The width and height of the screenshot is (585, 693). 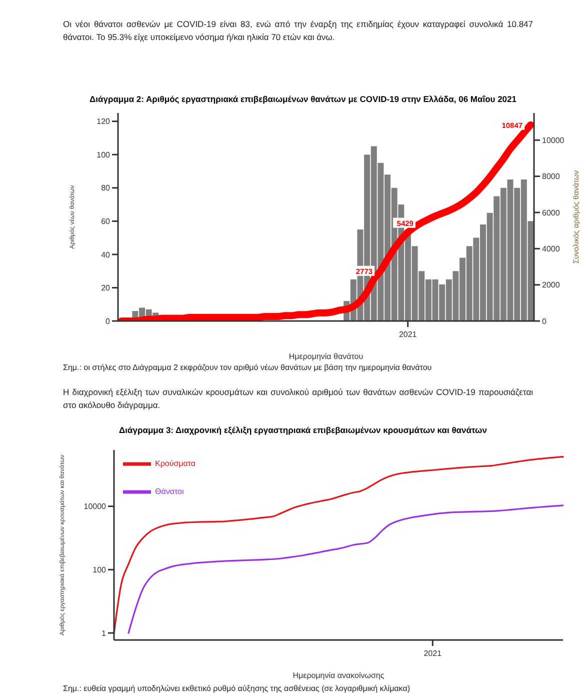 What do you see at coordinates (303, 99) in the screenshot?
I see `chart-title: Διάγραμμα 2: Αριθμός εργαστηριακά επιβεβαιωμένων θανάτων με COVID-19 στην Ελλάδα, 06 Μαΐου 2021` at bounding box center [303, 99].